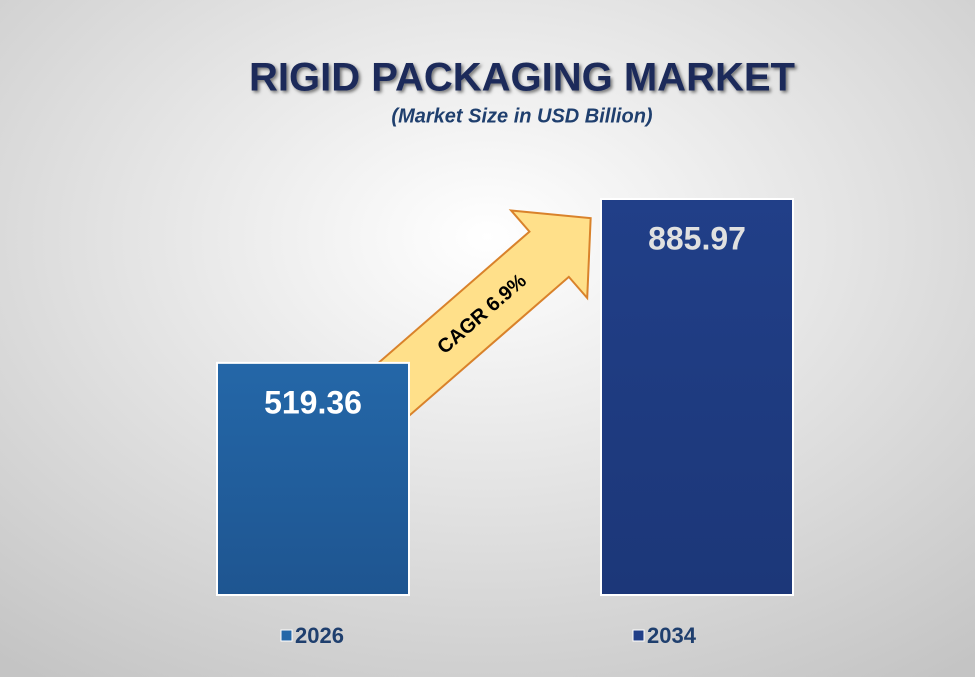 The image size is (975, 677). I want to click on value-label: 885.97, so click(697, 238).